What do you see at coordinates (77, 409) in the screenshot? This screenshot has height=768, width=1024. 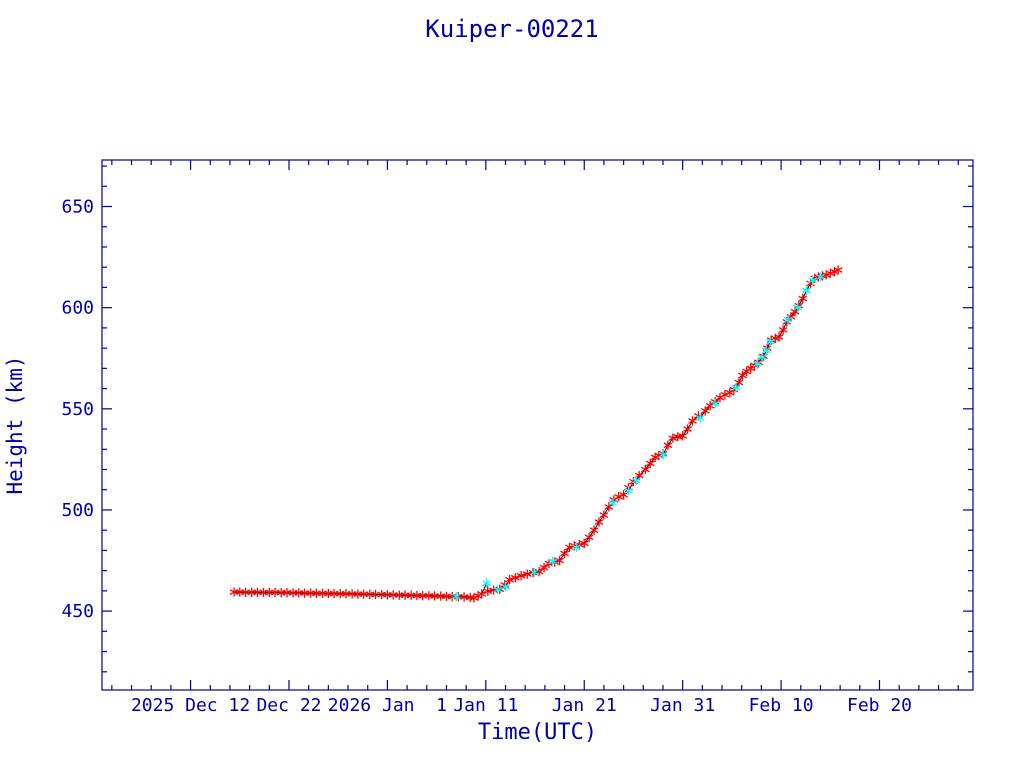 I see `y-tick-label: 550` at bounding box center [77, 409].